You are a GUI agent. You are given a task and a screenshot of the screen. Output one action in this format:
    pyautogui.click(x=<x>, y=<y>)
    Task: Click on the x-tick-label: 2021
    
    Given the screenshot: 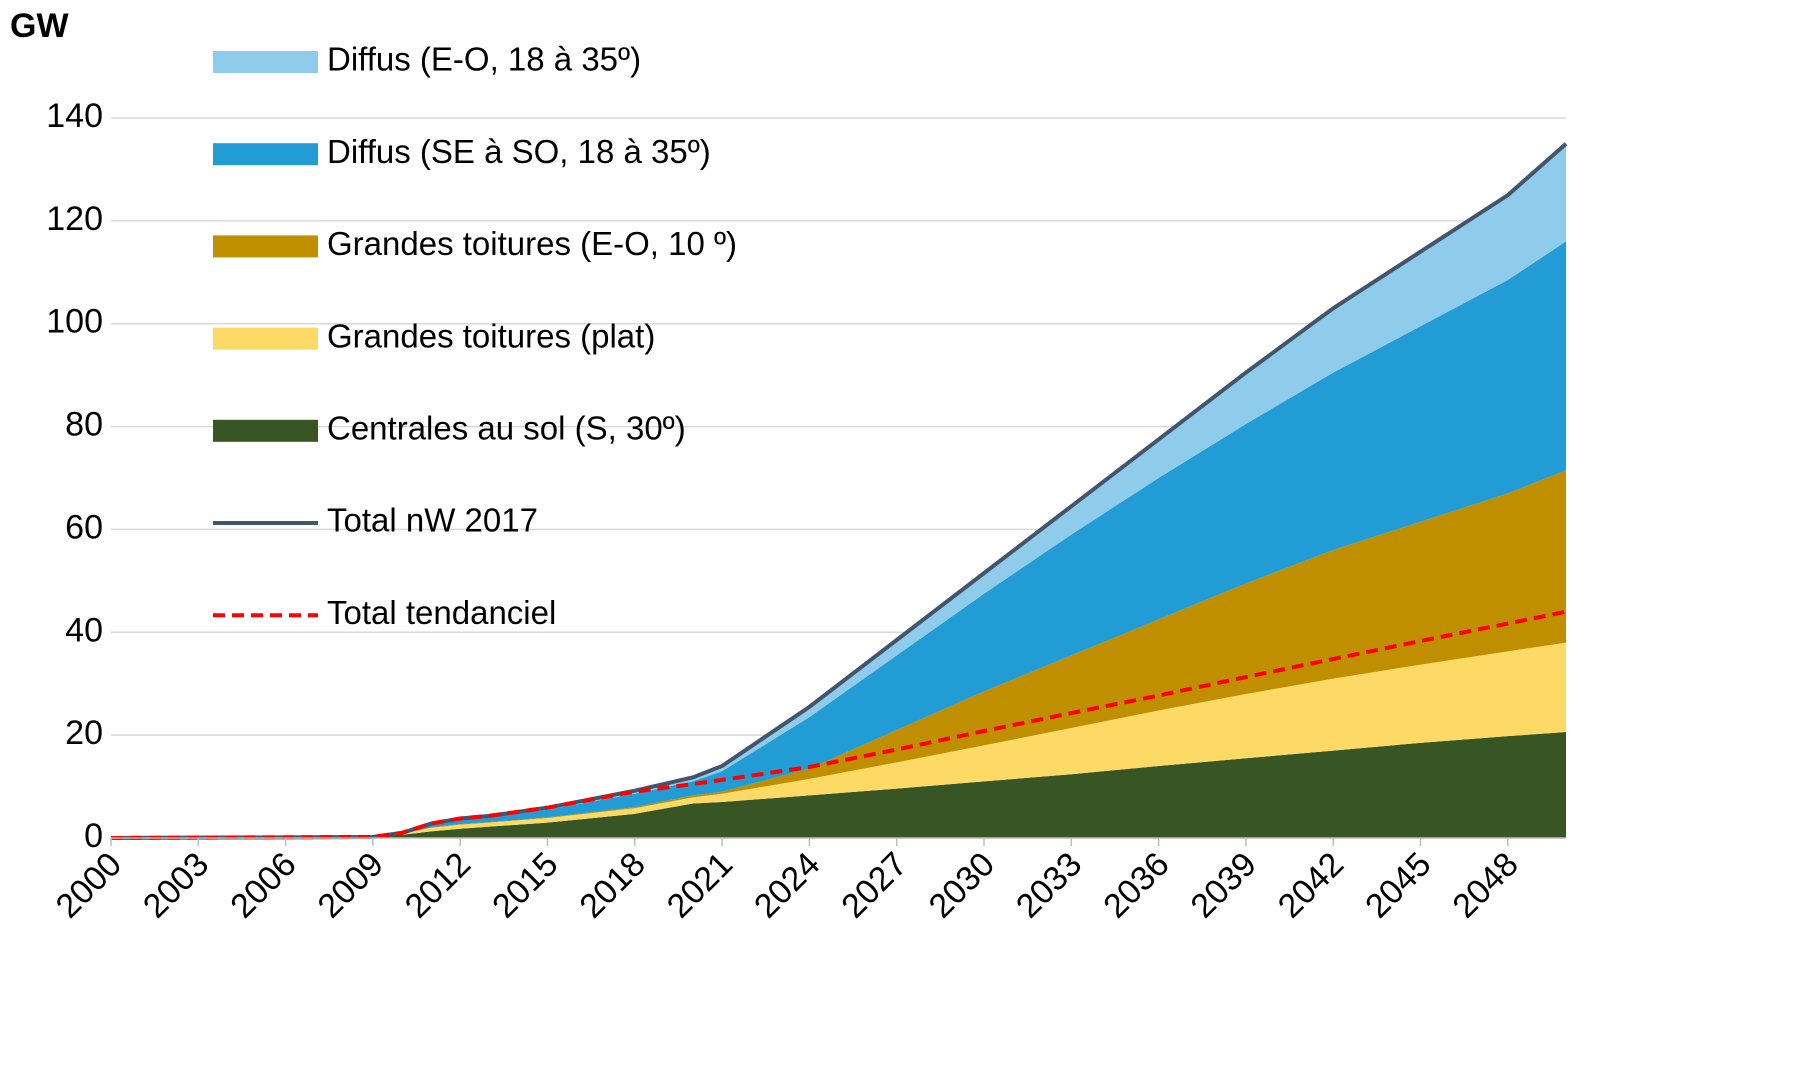 What is the action you would take?
    pyautogui.click(x=700, y=885)
    